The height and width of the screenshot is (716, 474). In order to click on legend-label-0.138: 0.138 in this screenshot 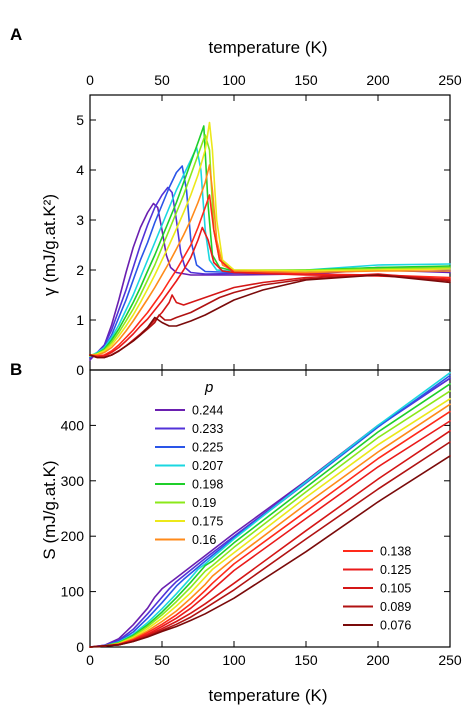, I will do `click(395, 552)`.